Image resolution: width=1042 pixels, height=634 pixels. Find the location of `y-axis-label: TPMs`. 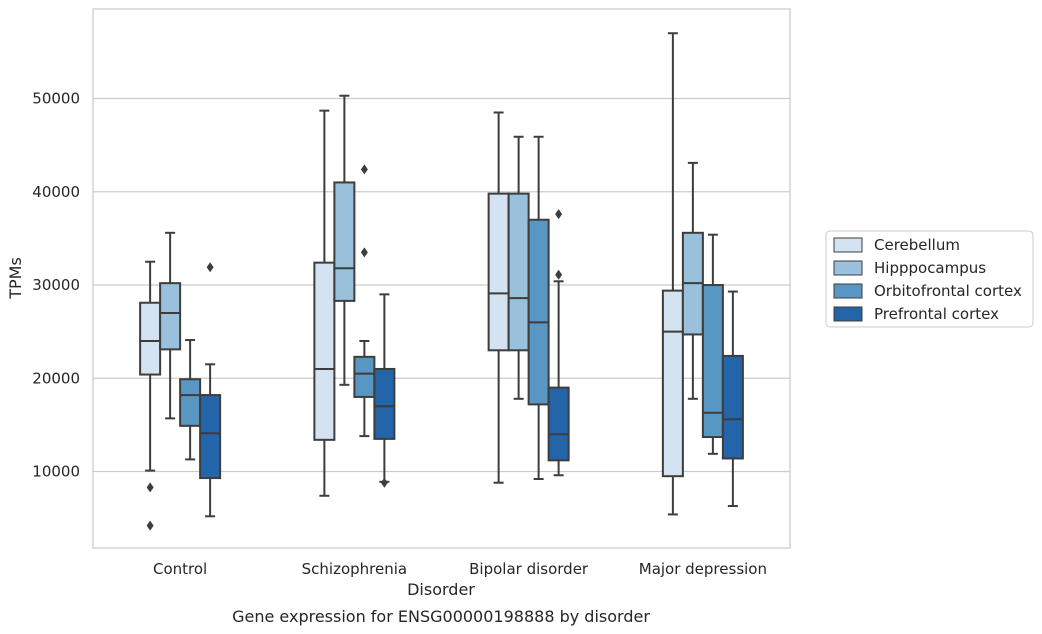

y-axis-label: TPMs is located at coordinates (15, 278).